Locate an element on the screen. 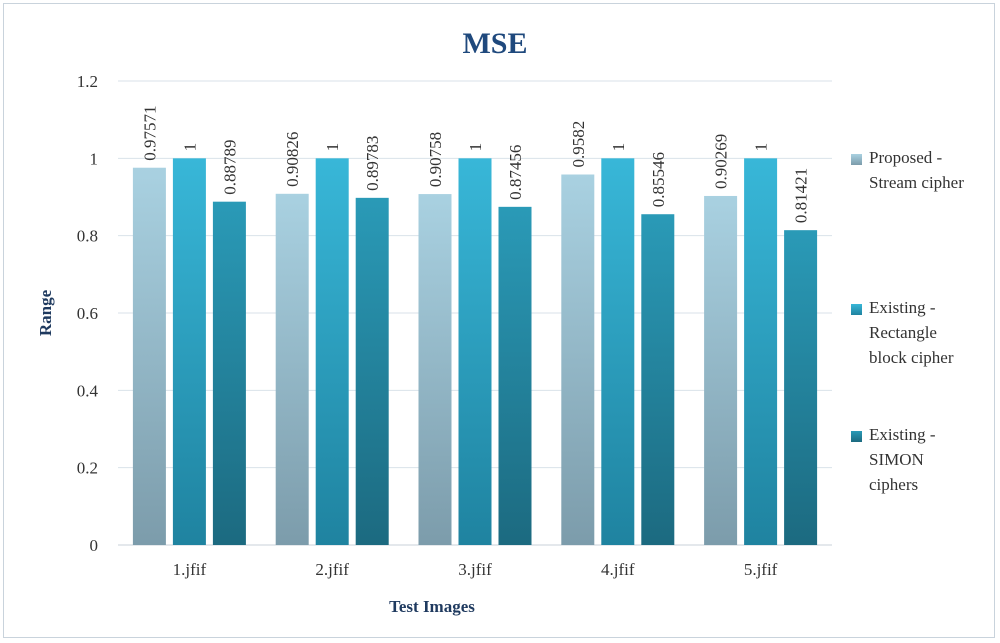 The image size is (1000, 643). x-tick-label: 3.jfif is located at coordinates (475, 569).